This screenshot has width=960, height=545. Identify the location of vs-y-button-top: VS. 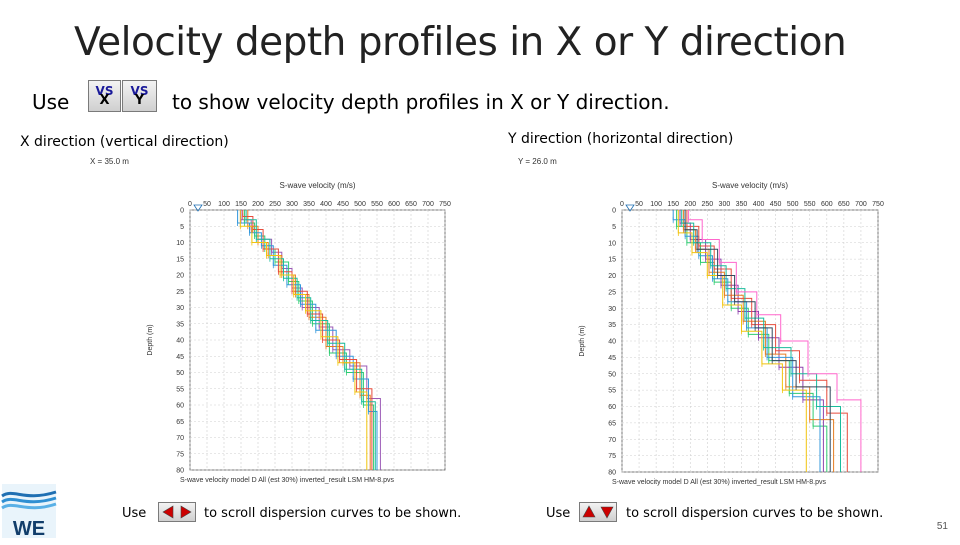
(139, 91).